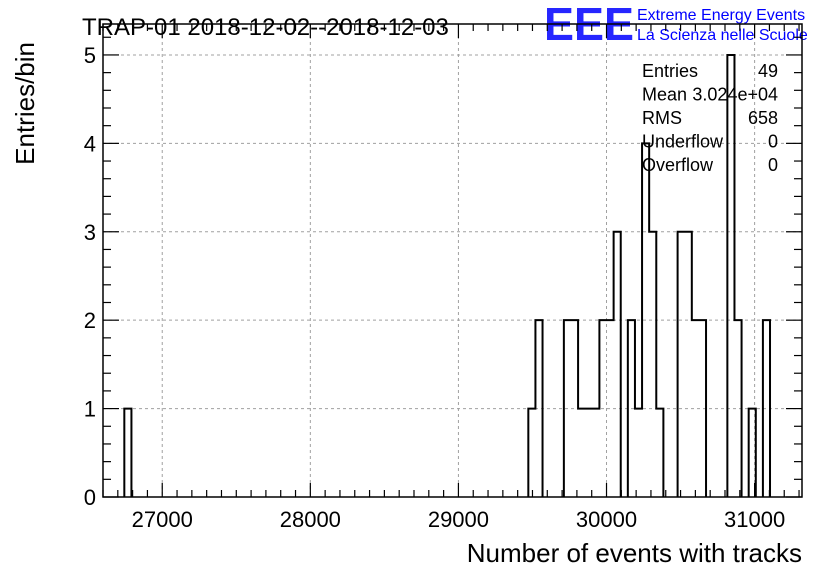 This screenshot has width=836, height=572. What do you see at coordinates (683, 142) in the screenshot?
I see `stats-label: Underflow` at bounding box center [683, 142].